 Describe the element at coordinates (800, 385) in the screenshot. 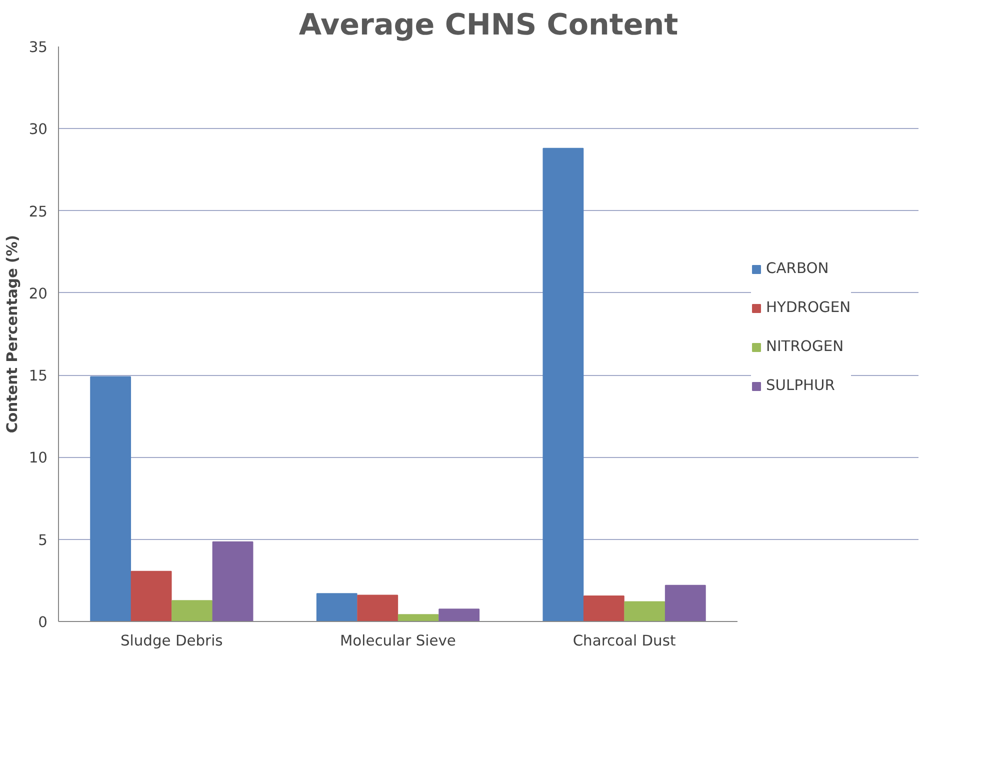

I see `legend-label: SULPHUR` at that location.